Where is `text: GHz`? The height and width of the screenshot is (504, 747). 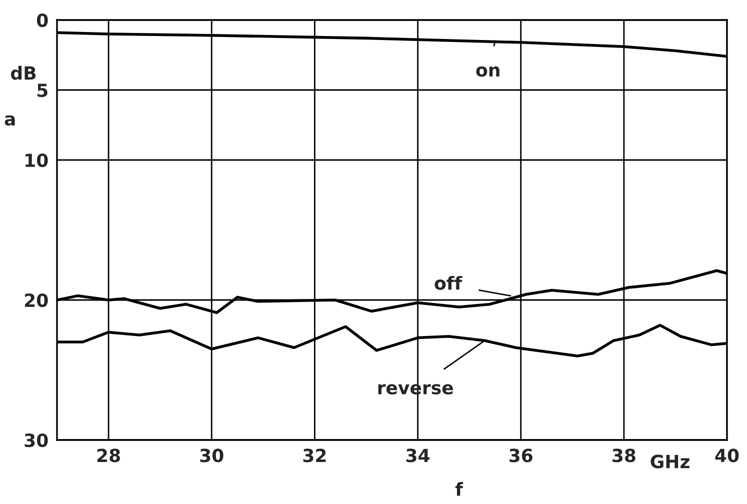 text: GHz is located at coordinates (670, 461).